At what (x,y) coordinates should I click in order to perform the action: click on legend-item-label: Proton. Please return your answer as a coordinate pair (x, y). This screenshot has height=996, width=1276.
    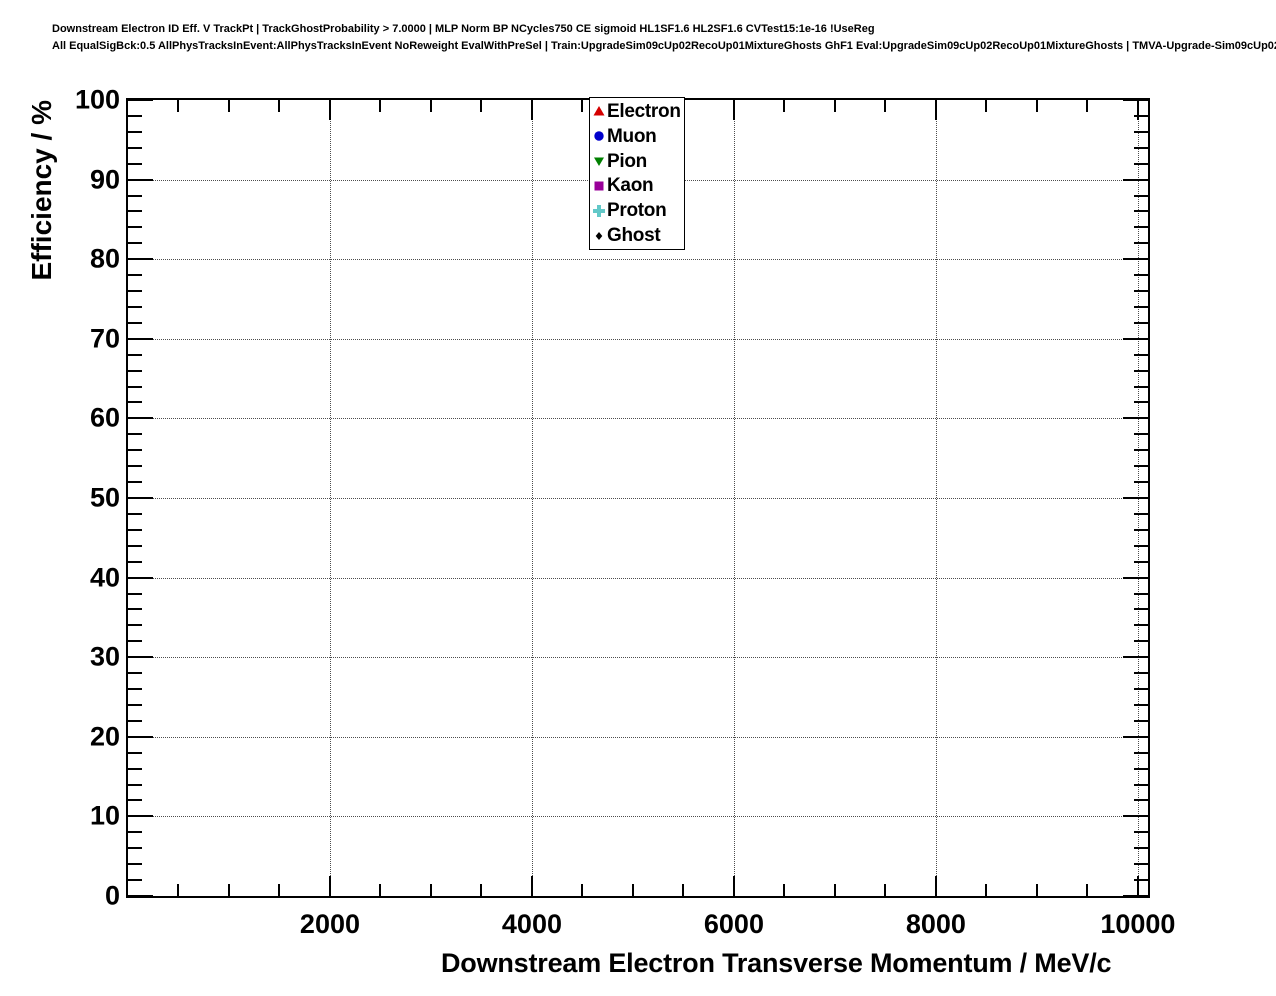
    Looking at the image, I should click on (637, 211).